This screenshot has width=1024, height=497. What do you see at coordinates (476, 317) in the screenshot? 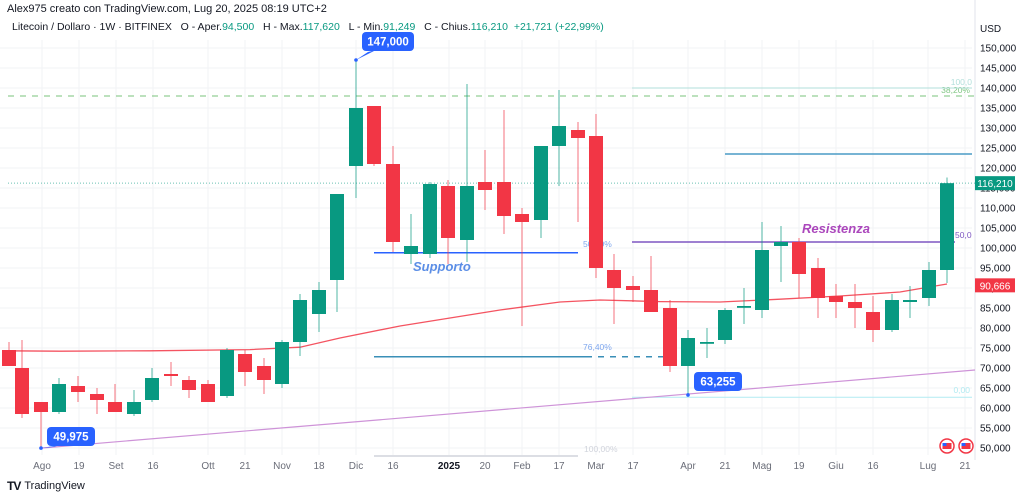
I see `moving-average-line` at bounding box center [476, 317].